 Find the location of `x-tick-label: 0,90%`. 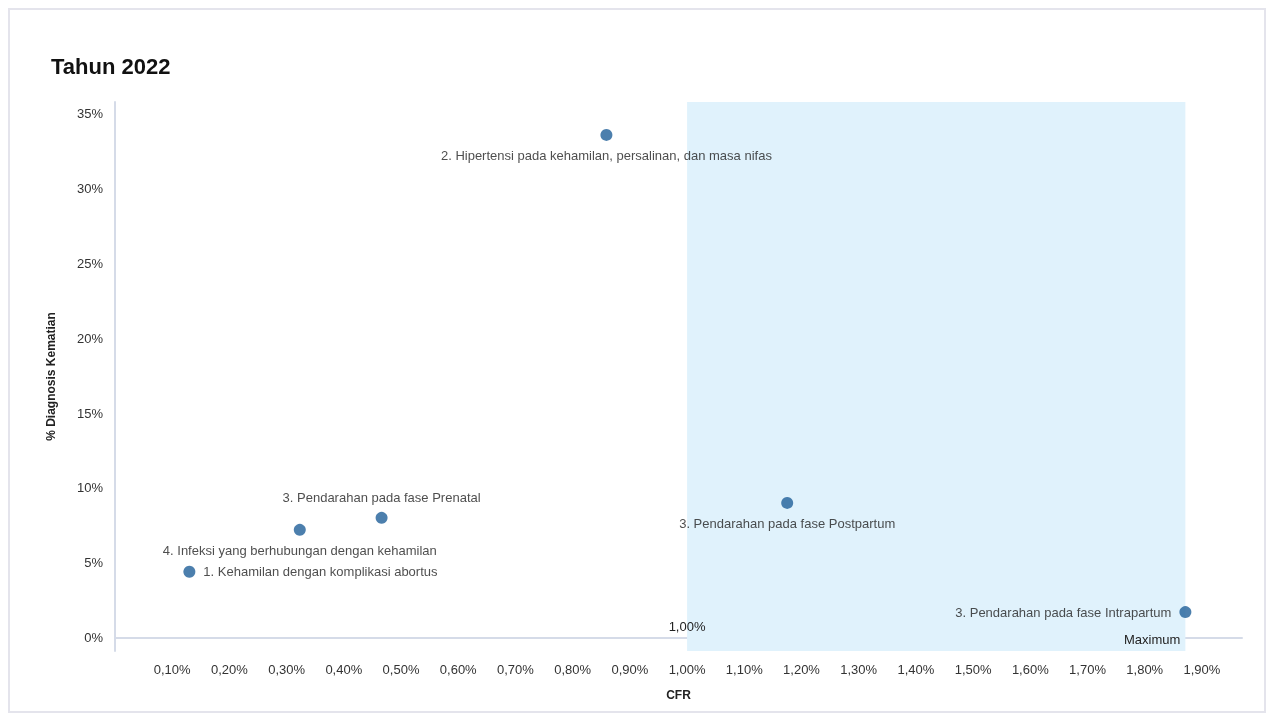

x-tick-label: 0,90% is located at coordinates (630, 669).